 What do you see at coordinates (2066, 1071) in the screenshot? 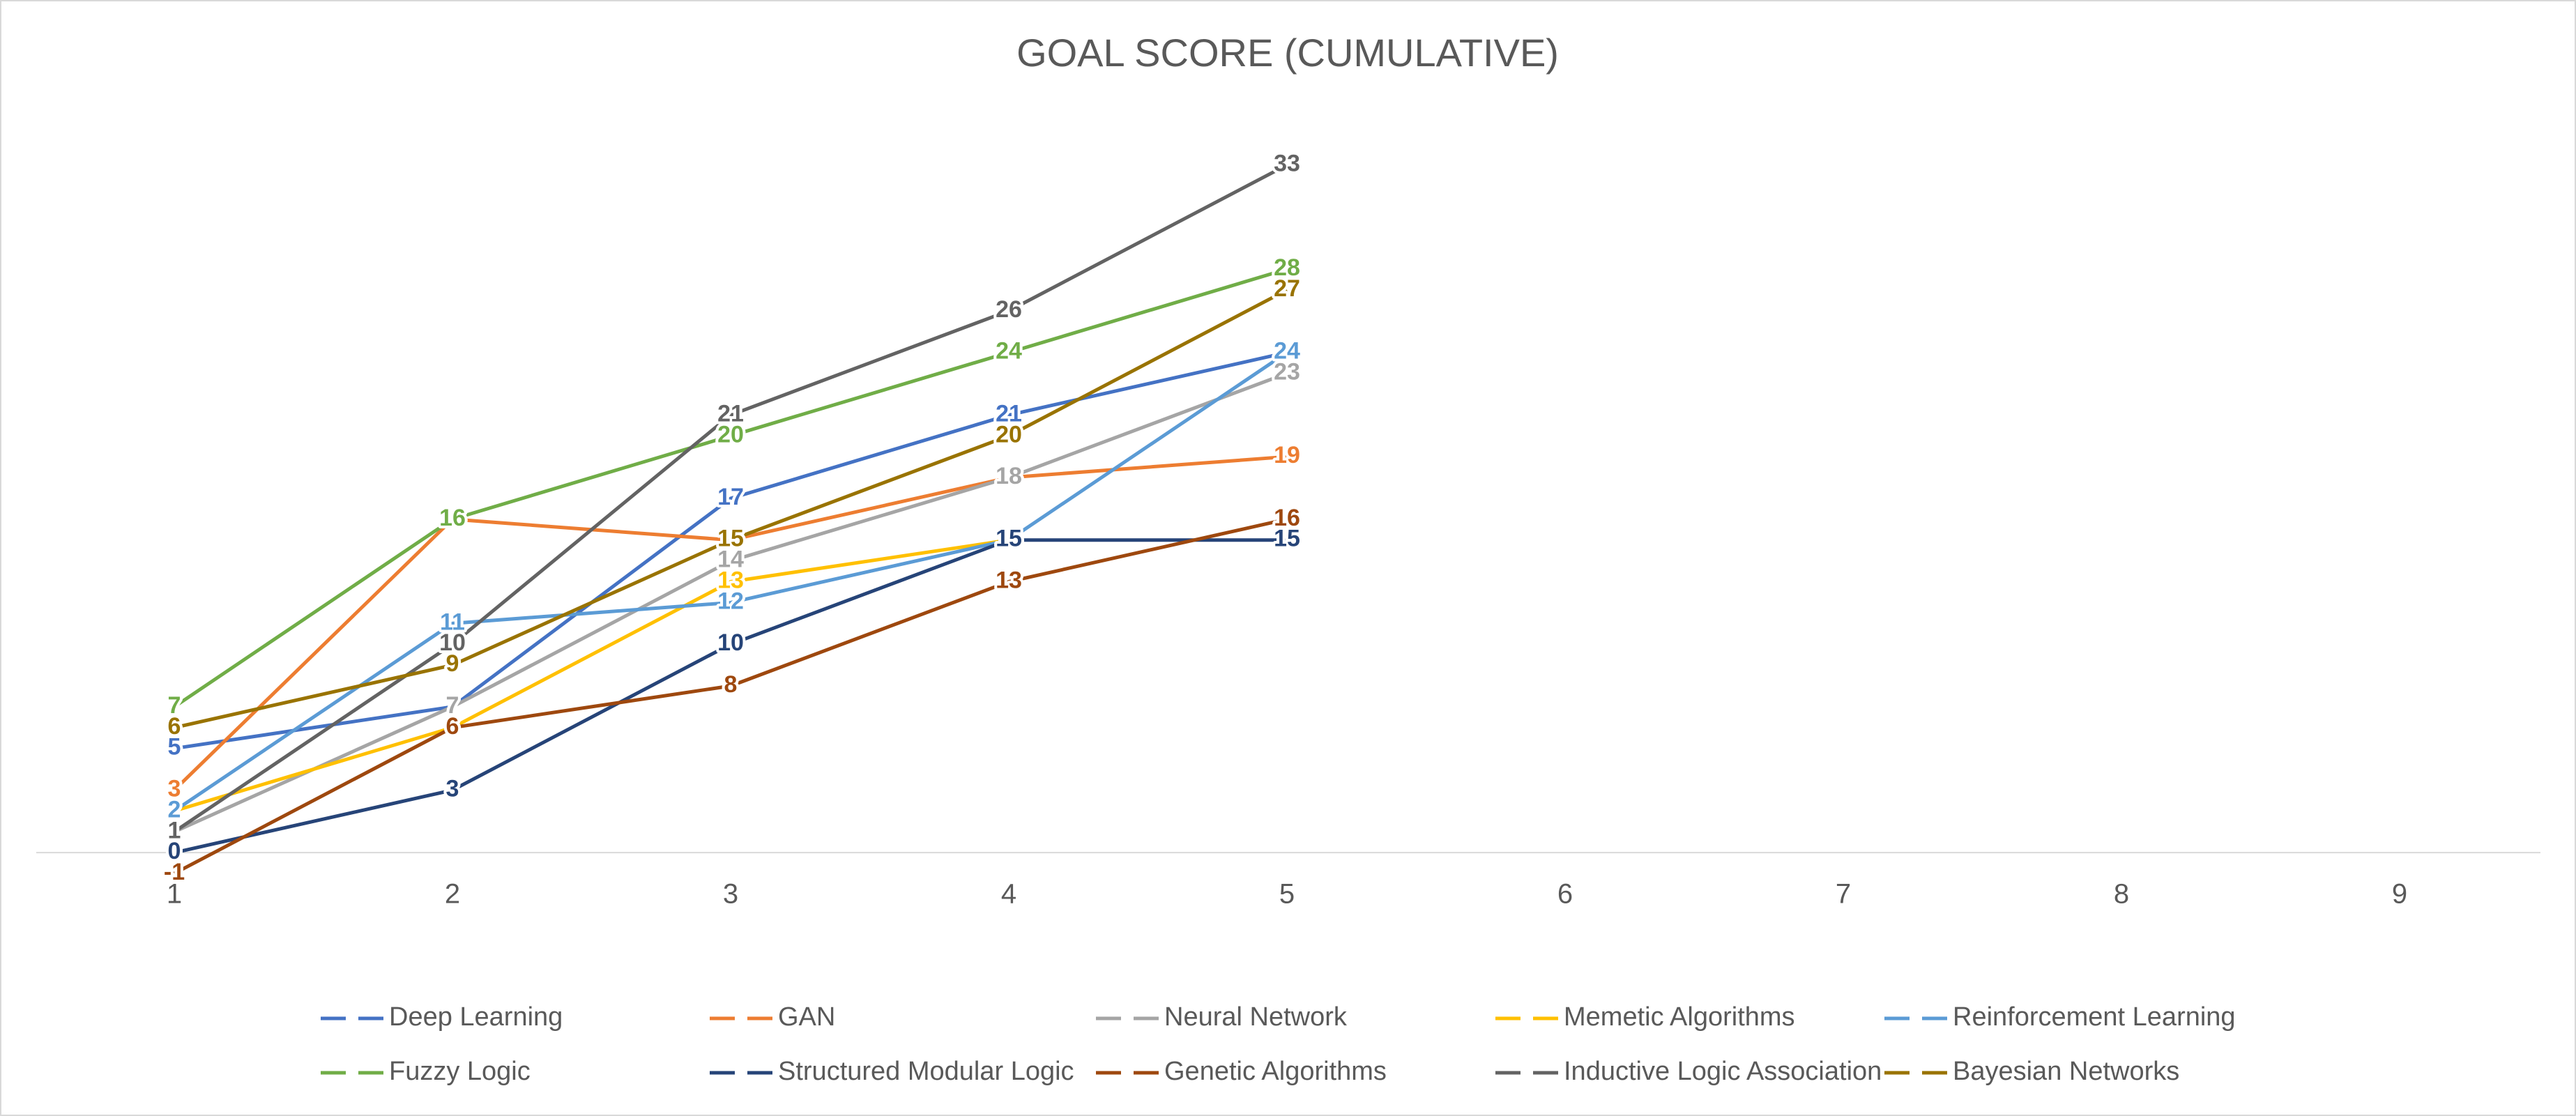
I see `legend-label: Bayesian Networks` at bounding box center [2066, 1071].